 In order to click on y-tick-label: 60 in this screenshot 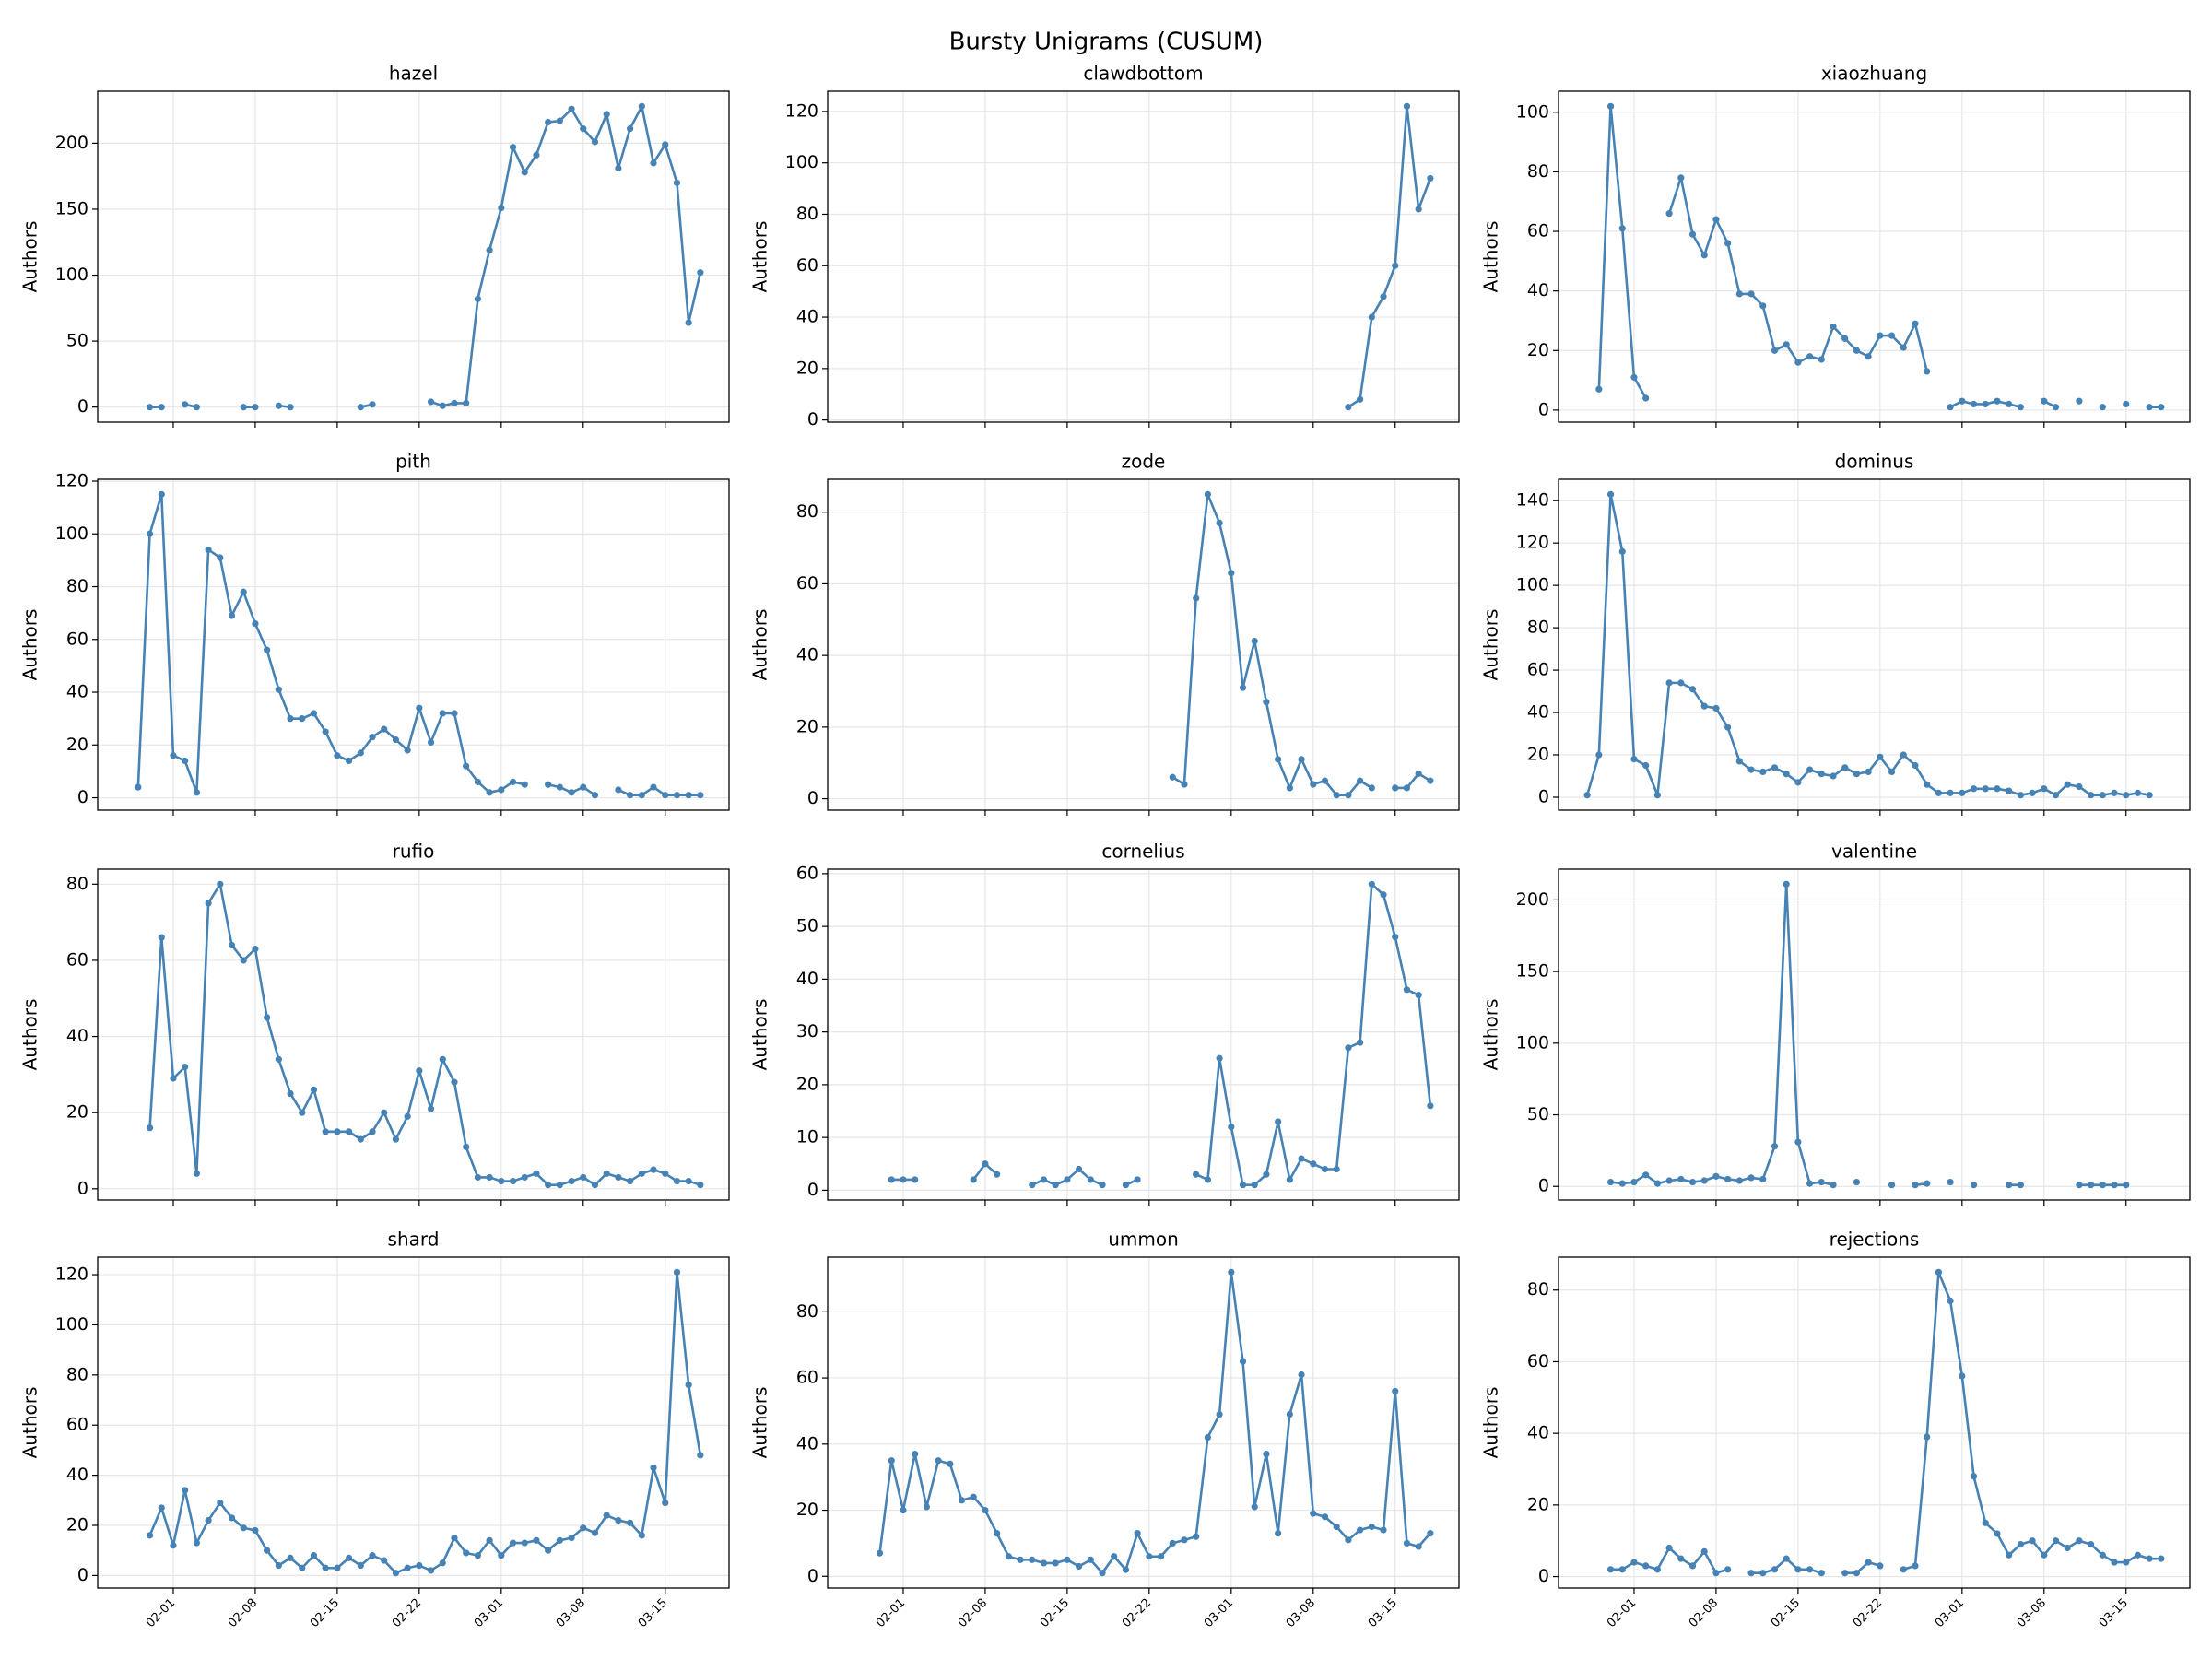, I will do `click(77, 959)`.